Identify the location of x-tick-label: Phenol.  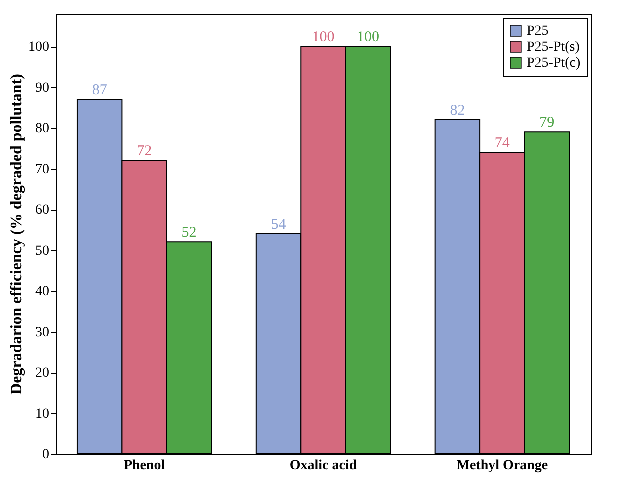
(145, 466).